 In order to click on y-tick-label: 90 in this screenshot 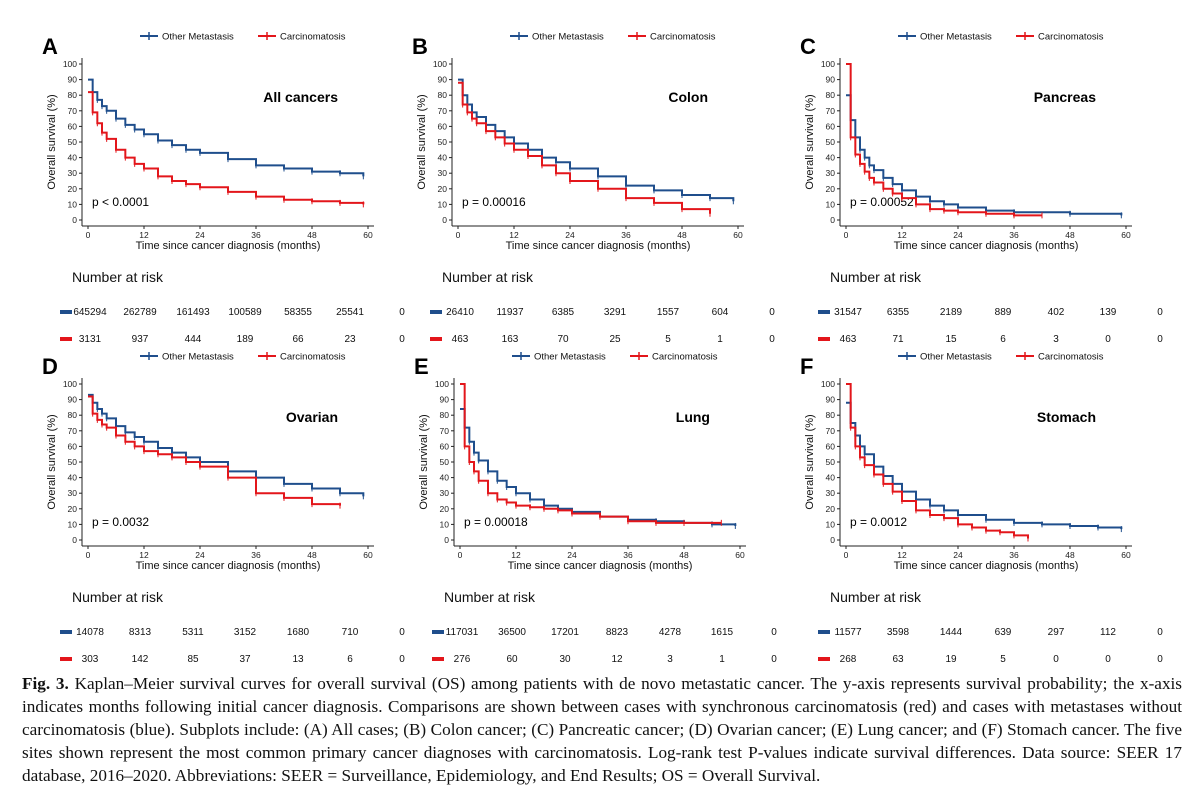, I will do `click(443, 80)`.